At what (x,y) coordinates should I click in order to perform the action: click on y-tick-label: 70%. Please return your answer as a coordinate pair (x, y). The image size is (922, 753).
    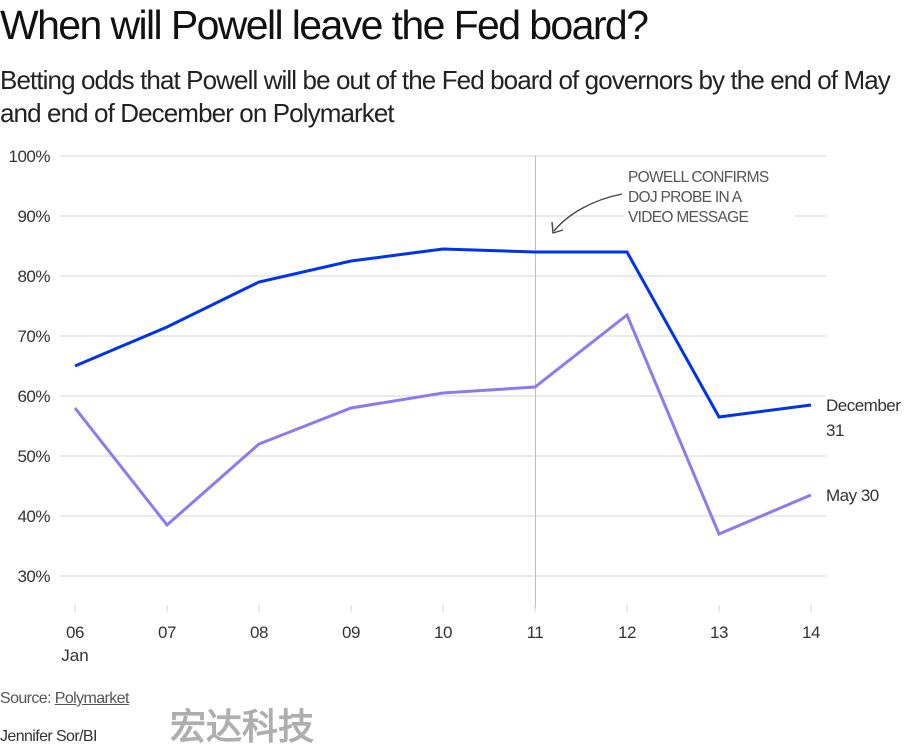
    Looking at the image, I should click on (33, 336).